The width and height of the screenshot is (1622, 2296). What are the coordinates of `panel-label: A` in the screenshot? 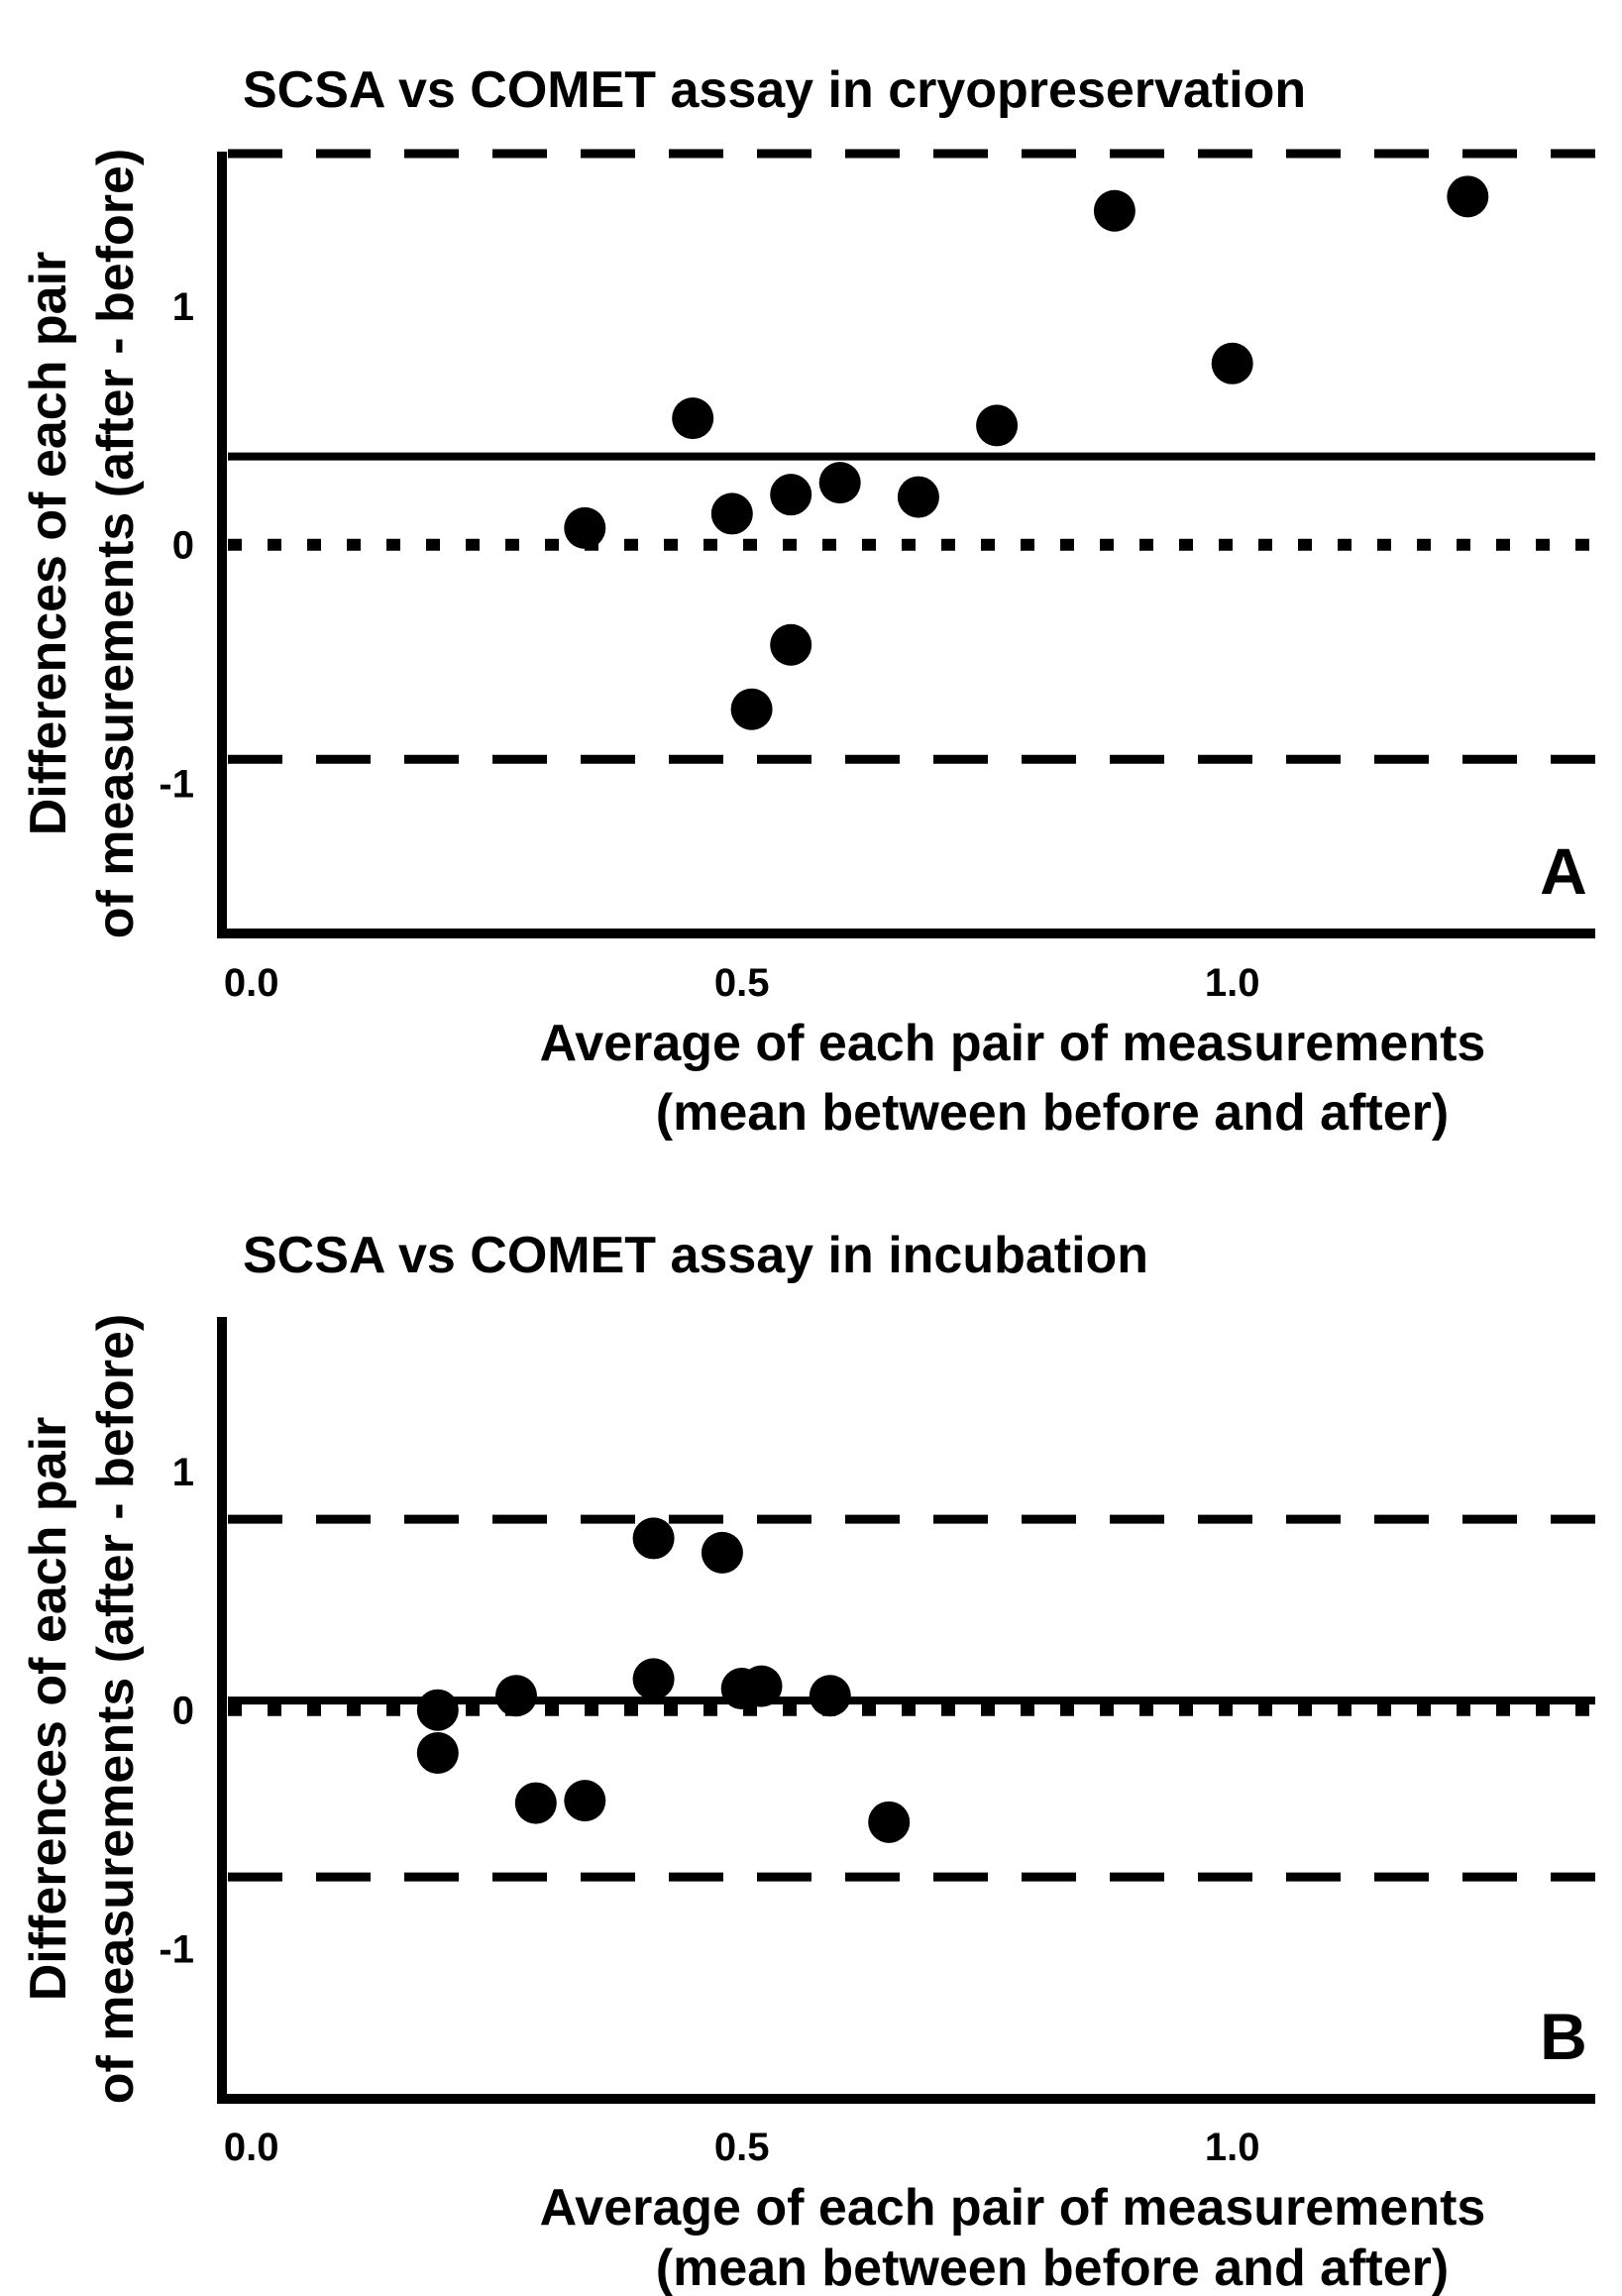 It's located at (1563, 871).